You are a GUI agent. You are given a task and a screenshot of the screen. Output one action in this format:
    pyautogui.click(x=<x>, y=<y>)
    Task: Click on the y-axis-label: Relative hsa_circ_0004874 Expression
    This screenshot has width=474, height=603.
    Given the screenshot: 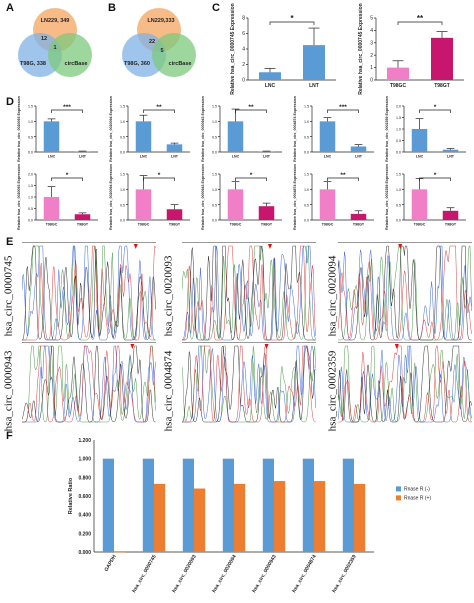 What is the action you would take?
    pyautogui.click(x=295, y=197)
    